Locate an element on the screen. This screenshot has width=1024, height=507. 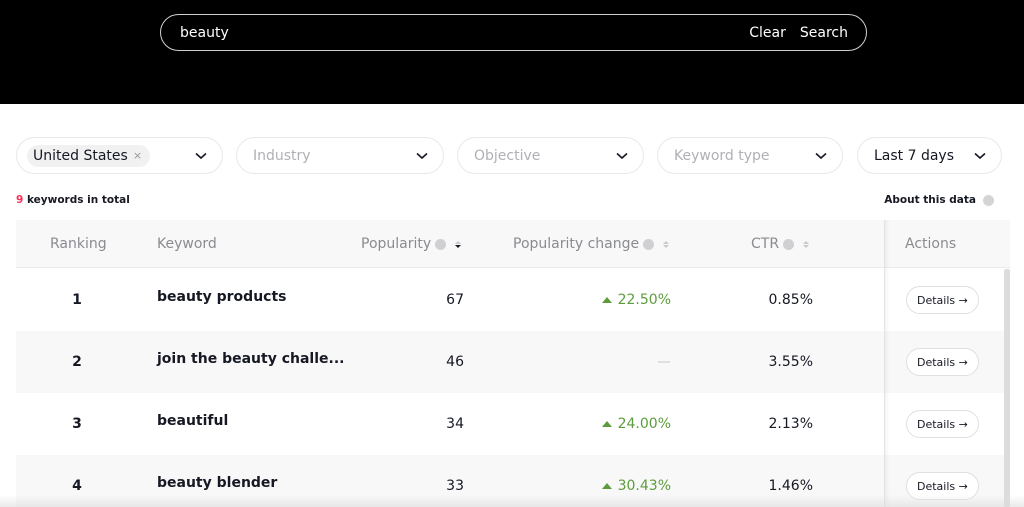
column-actions: Actions is located at coordinates (930, 244).